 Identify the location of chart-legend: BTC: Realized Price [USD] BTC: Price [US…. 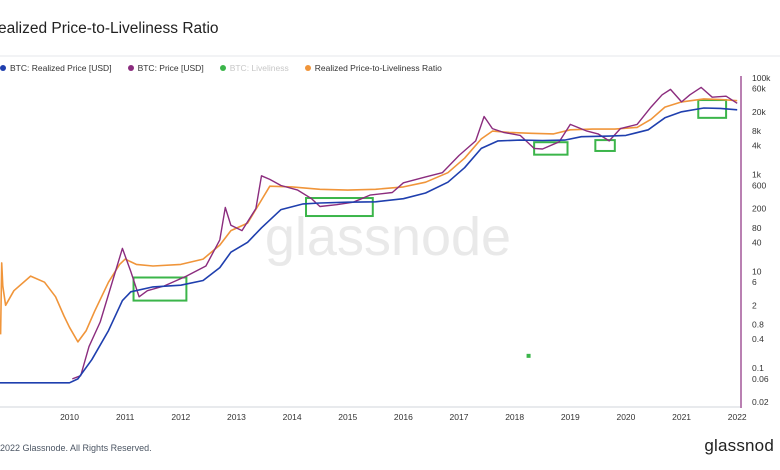
(221, 68).